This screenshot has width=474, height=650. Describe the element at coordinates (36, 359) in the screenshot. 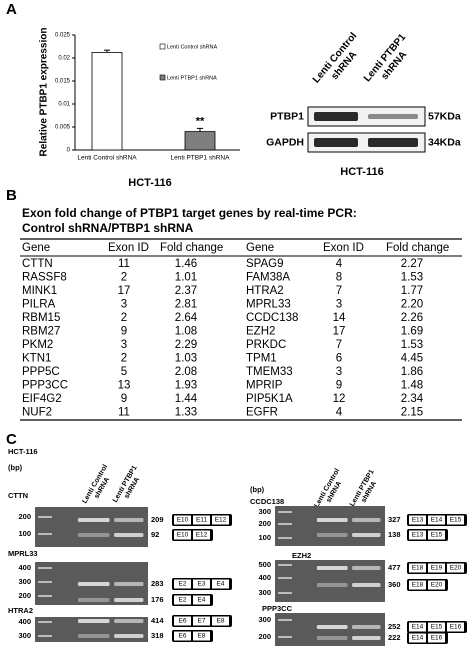

I see `table-cell: KTN1` at that location.